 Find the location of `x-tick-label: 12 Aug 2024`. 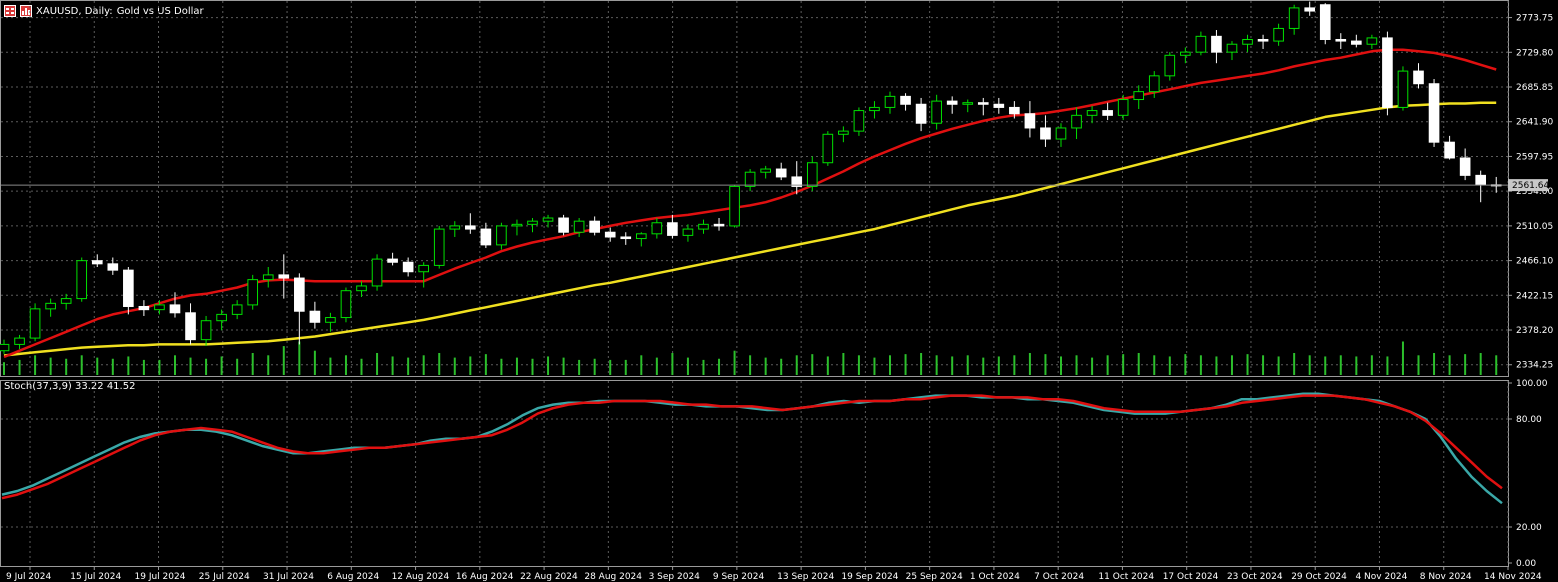

x-tick-label: 12 Aug 2024 is located at coordinates (421, 577).